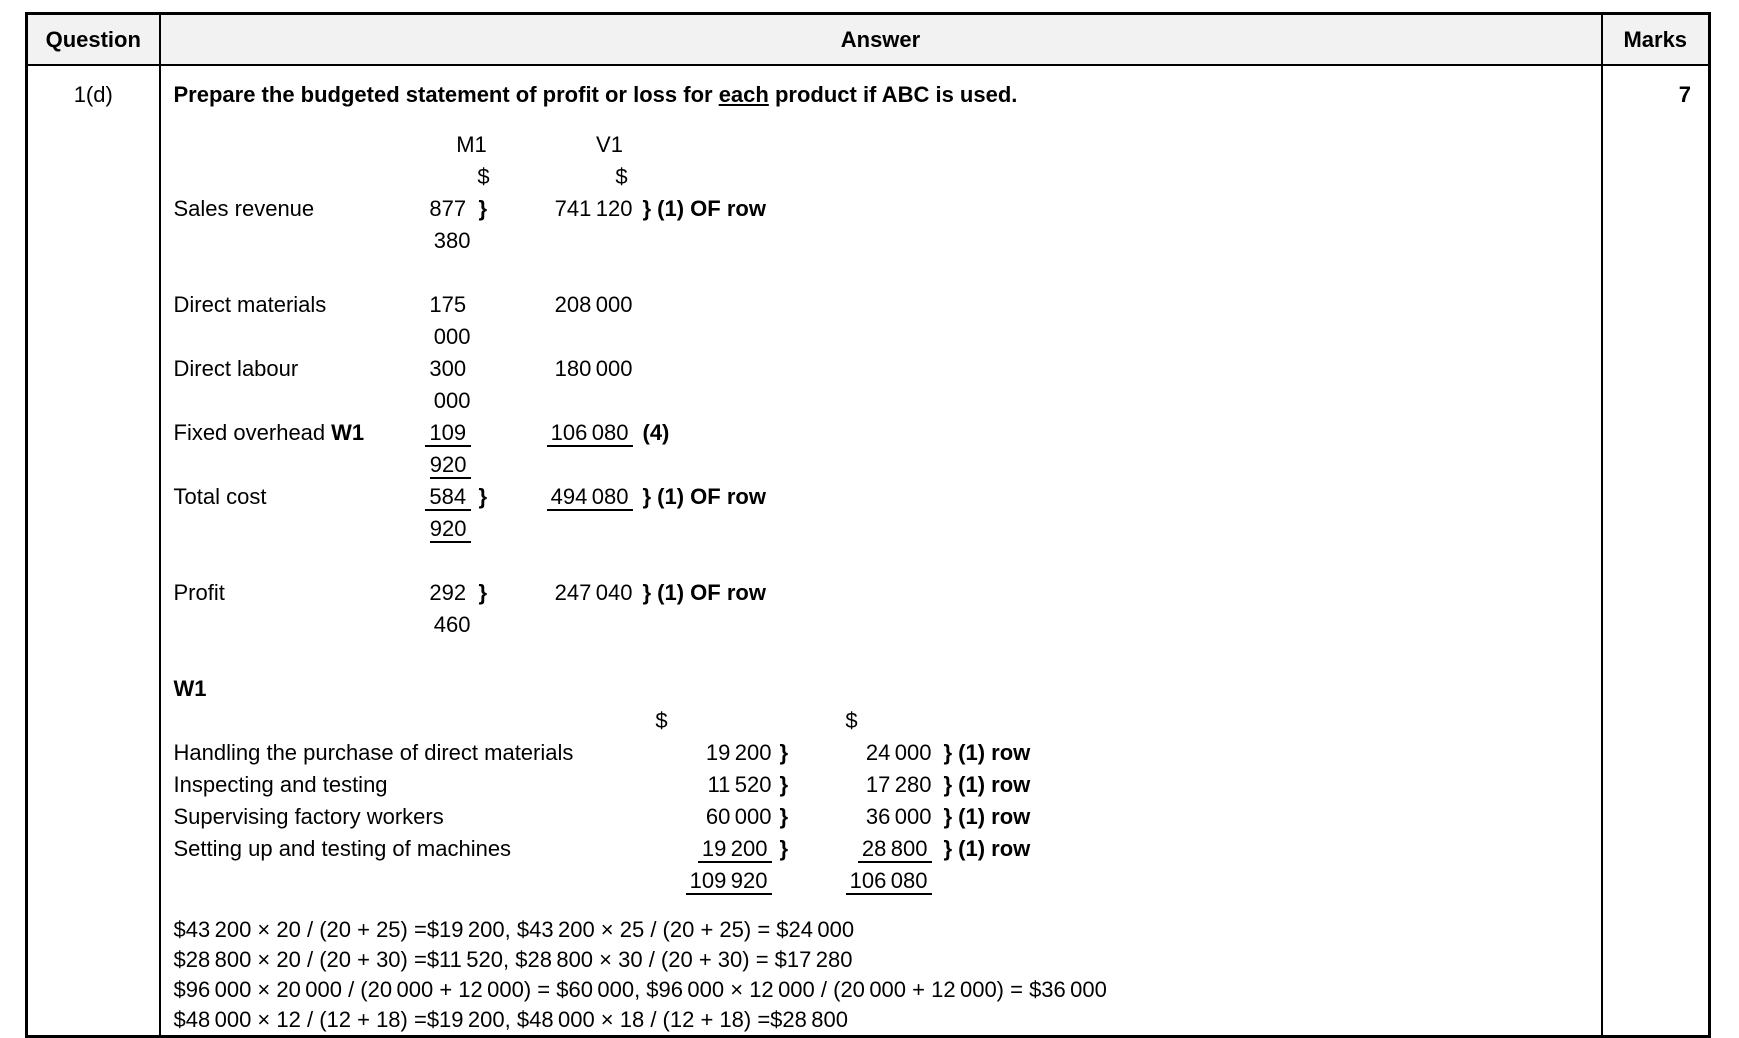 The height and width of the screenshot is (1038, 1739). I want to click on marks-cell: 7, so click(1655, 551).